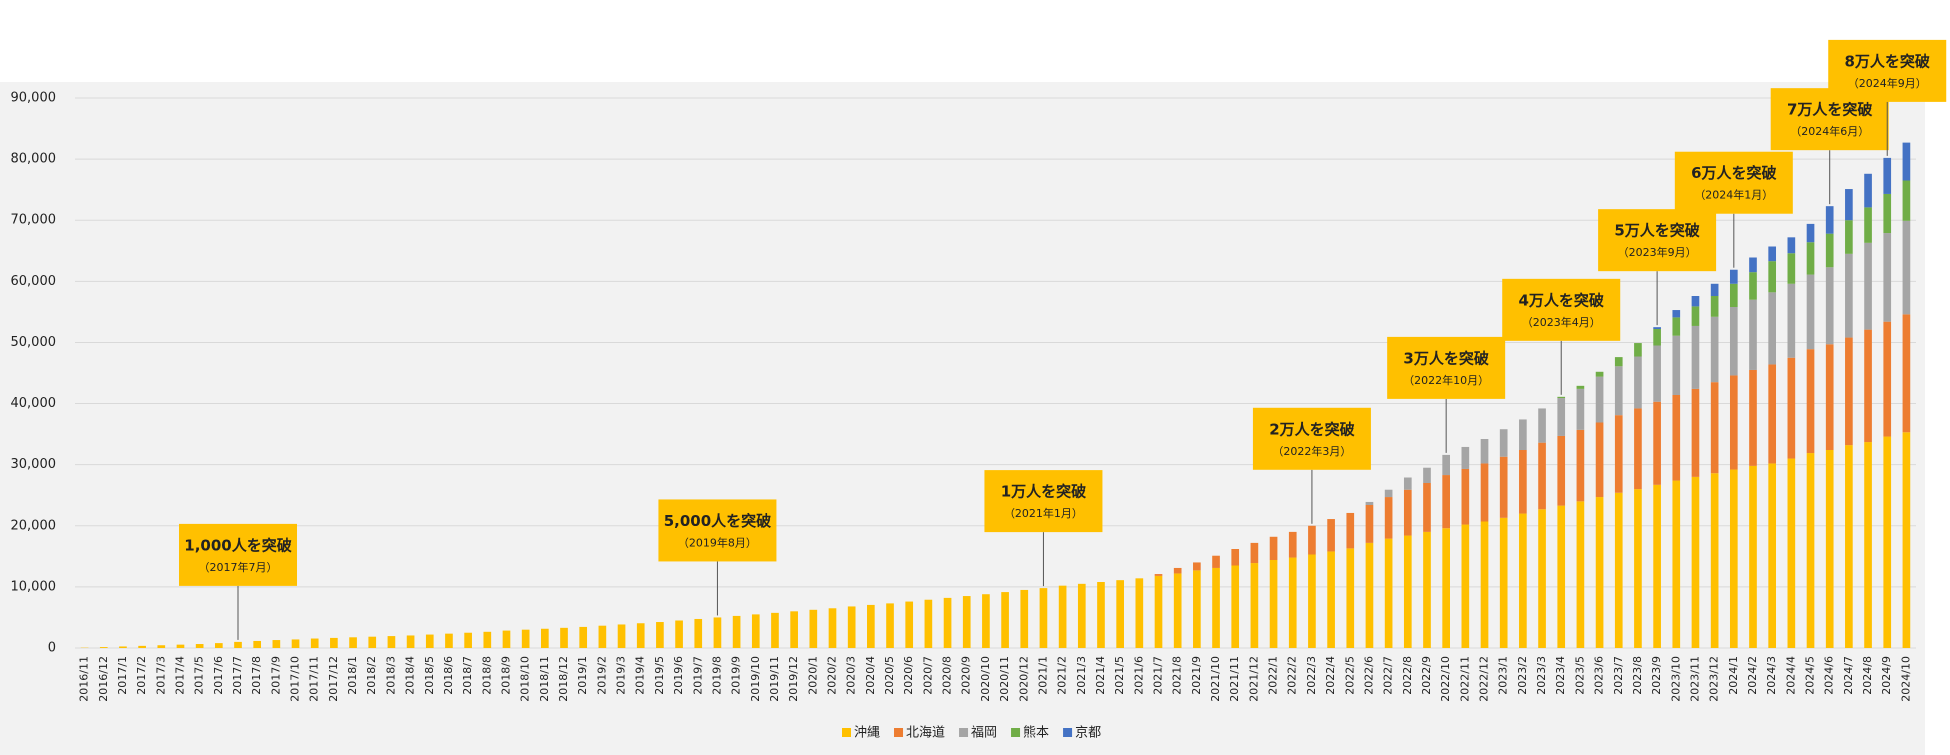  I want to click on x-tick-label: 2017/9, so click(275, 675).